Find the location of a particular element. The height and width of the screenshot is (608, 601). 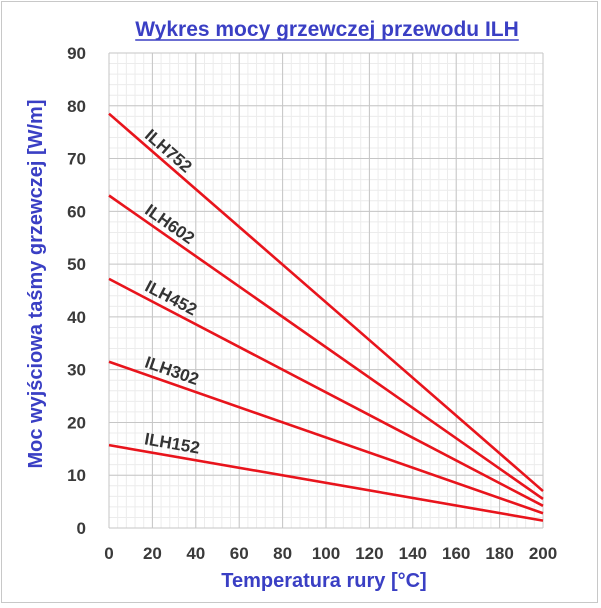

x-tick-label: 160 is located at coordinates (456, 553).